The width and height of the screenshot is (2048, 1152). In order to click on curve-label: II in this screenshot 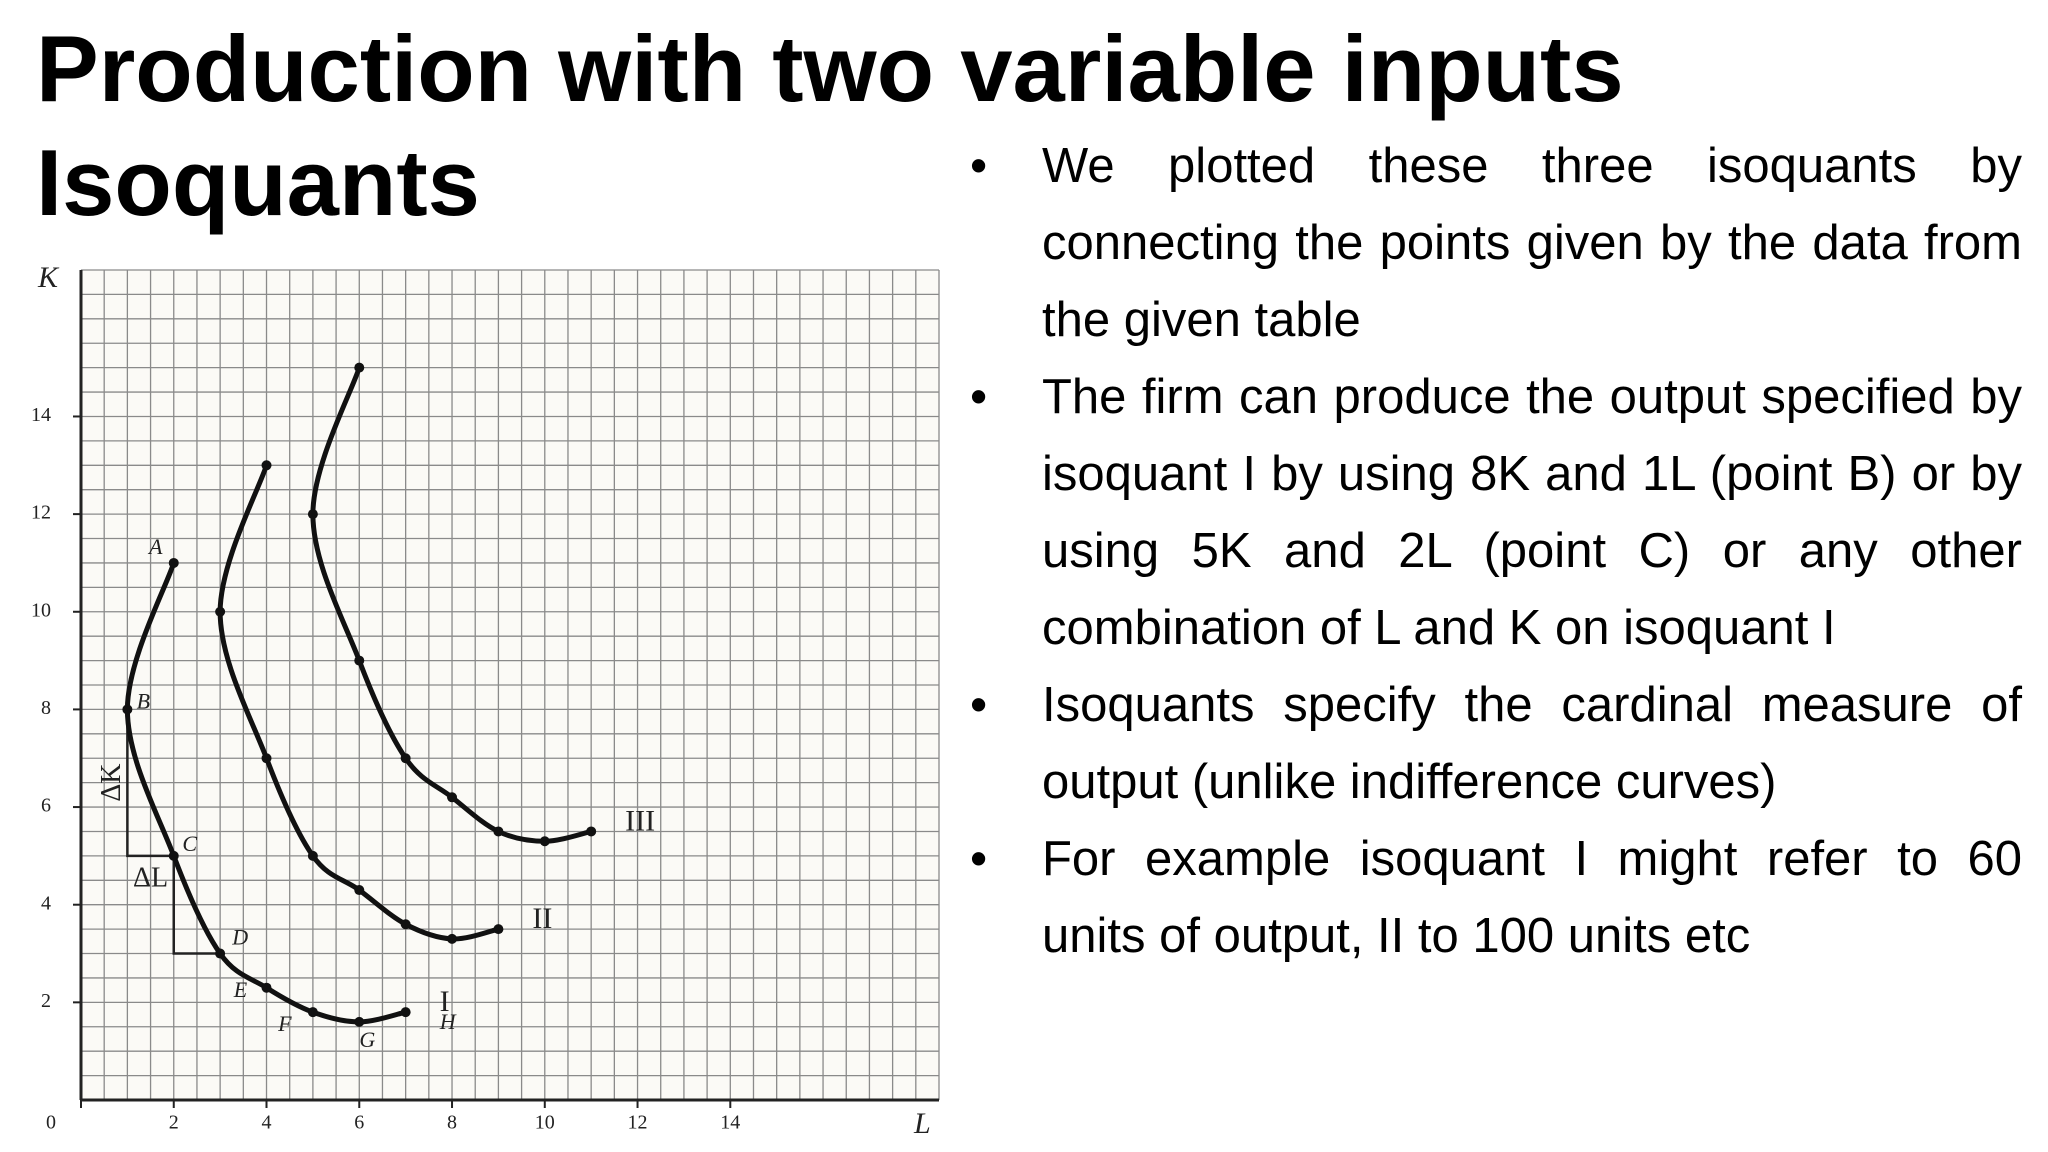, I will do `click(542, 918)`.